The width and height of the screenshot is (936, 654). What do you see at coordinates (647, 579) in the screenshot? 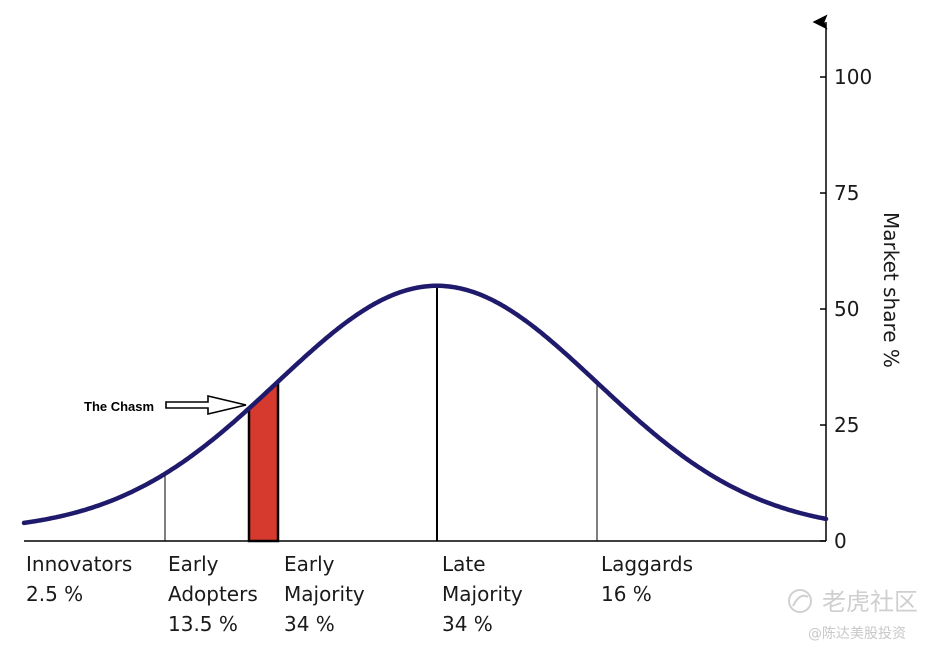
I see `category-label: Laggards 16 %` at bounding box center [647, 579].